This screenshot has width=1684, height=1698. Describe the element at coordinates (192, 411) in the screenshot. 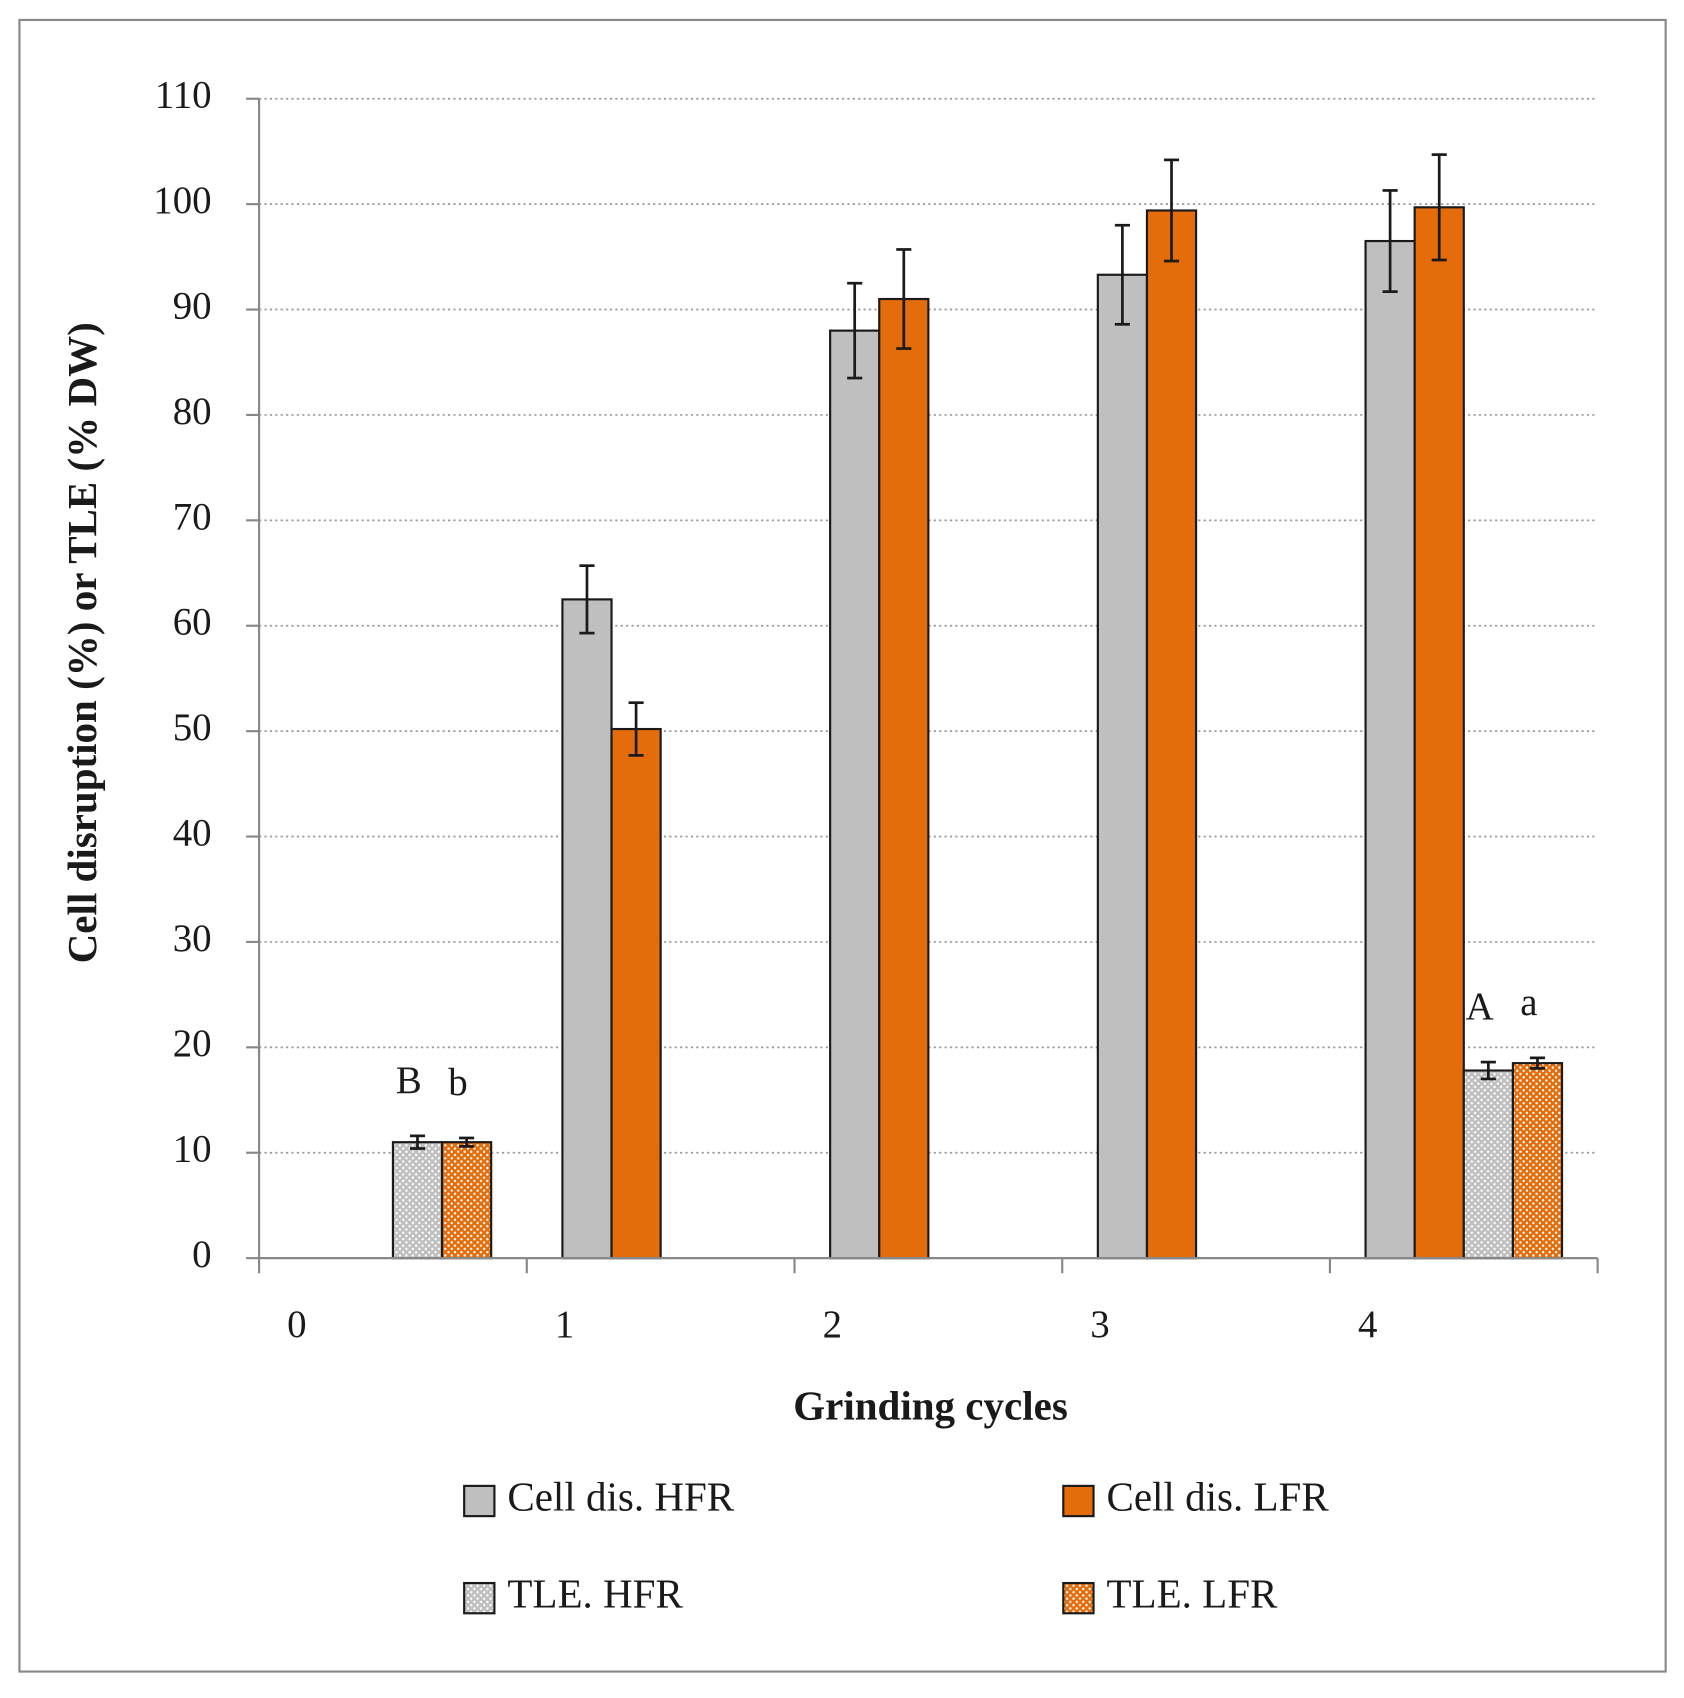

I see `y-tick-label: 80` at that location.